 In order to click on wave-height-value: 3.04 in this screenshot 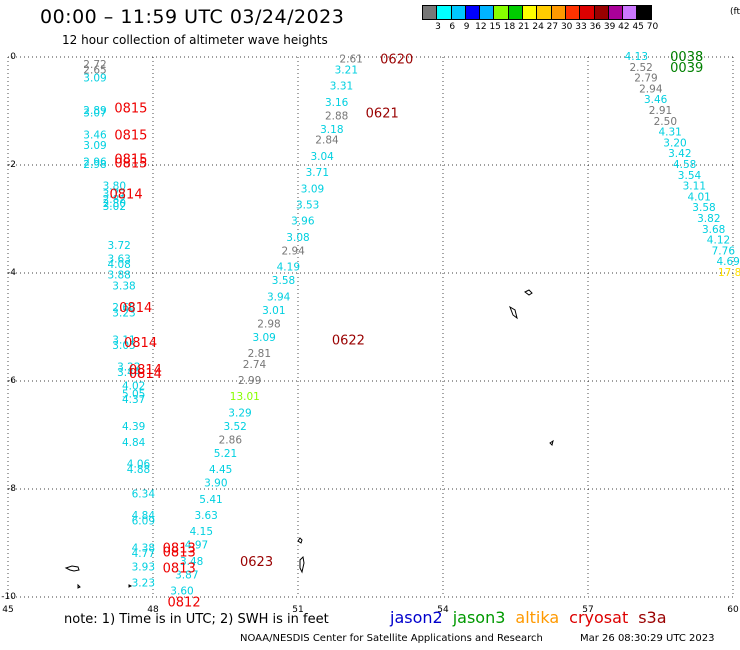, I will do `click(322, 157)`.